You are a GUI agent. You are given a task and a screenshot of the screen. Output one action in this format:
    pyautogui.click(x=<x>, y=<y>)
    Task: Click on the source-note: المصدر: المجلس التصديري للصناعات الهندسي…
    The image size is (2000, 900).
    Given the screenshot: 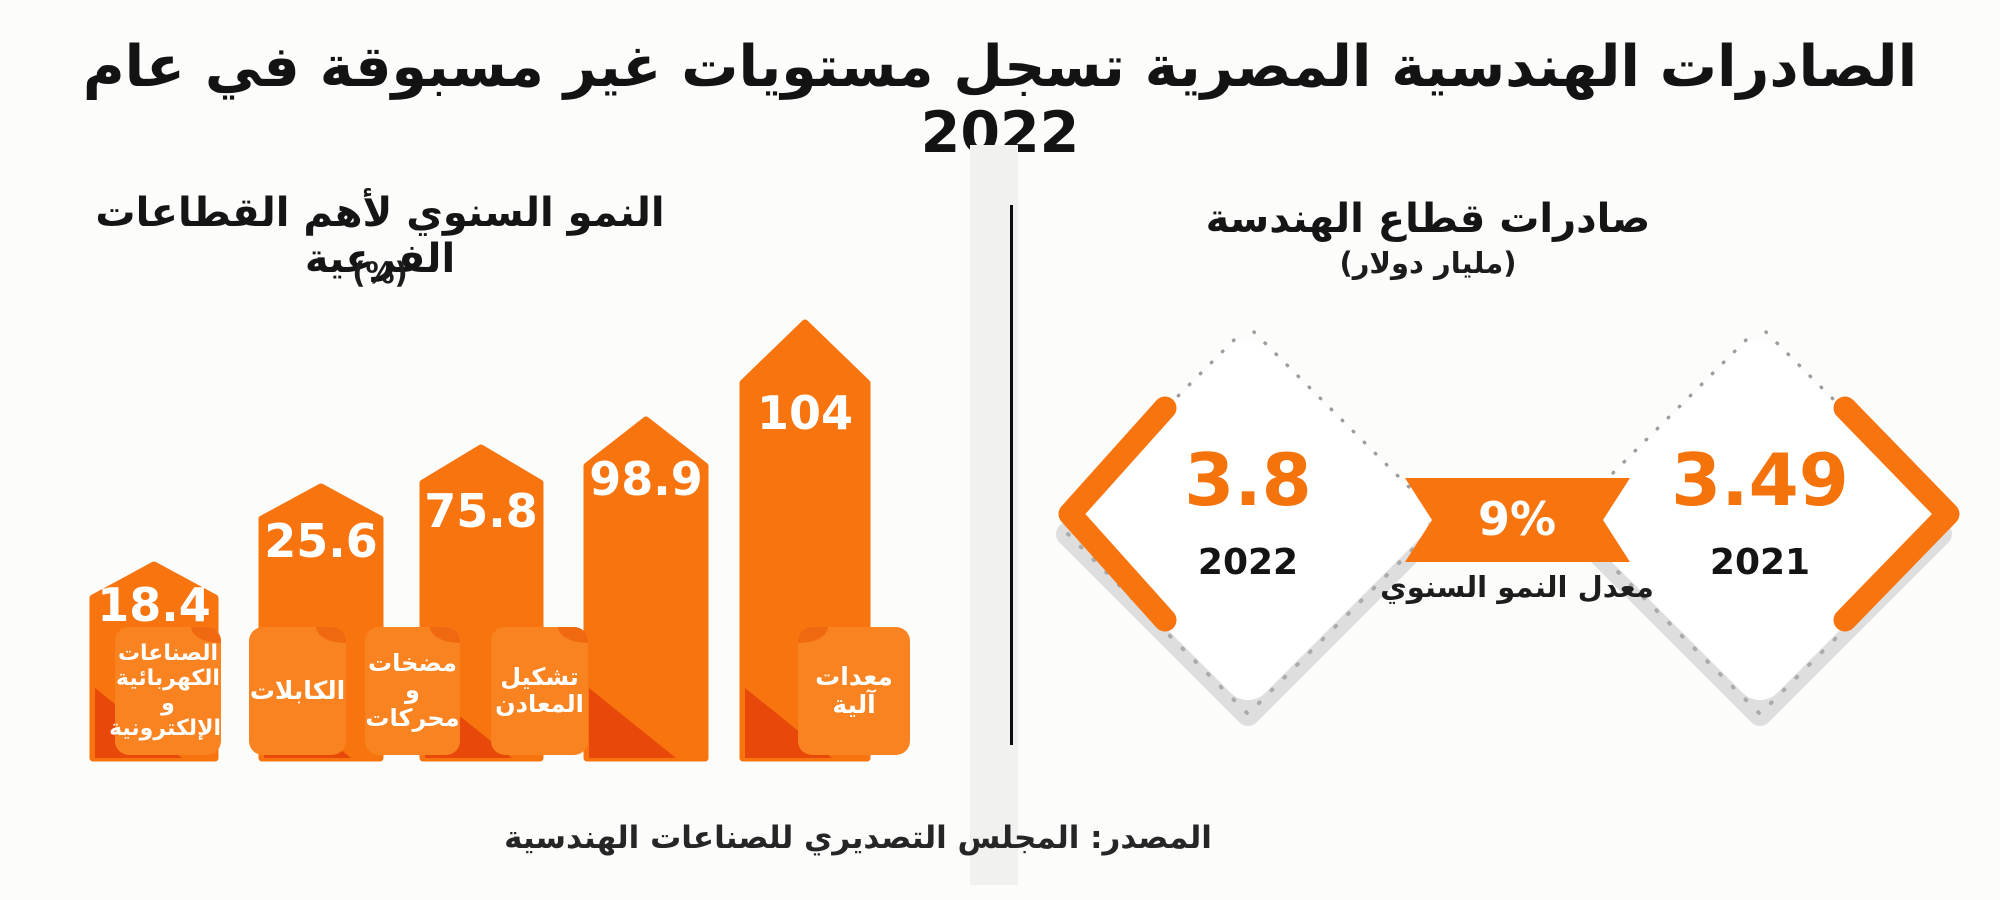 What is the action you would take?
    pyautogui.click(x=858, y=838)
    